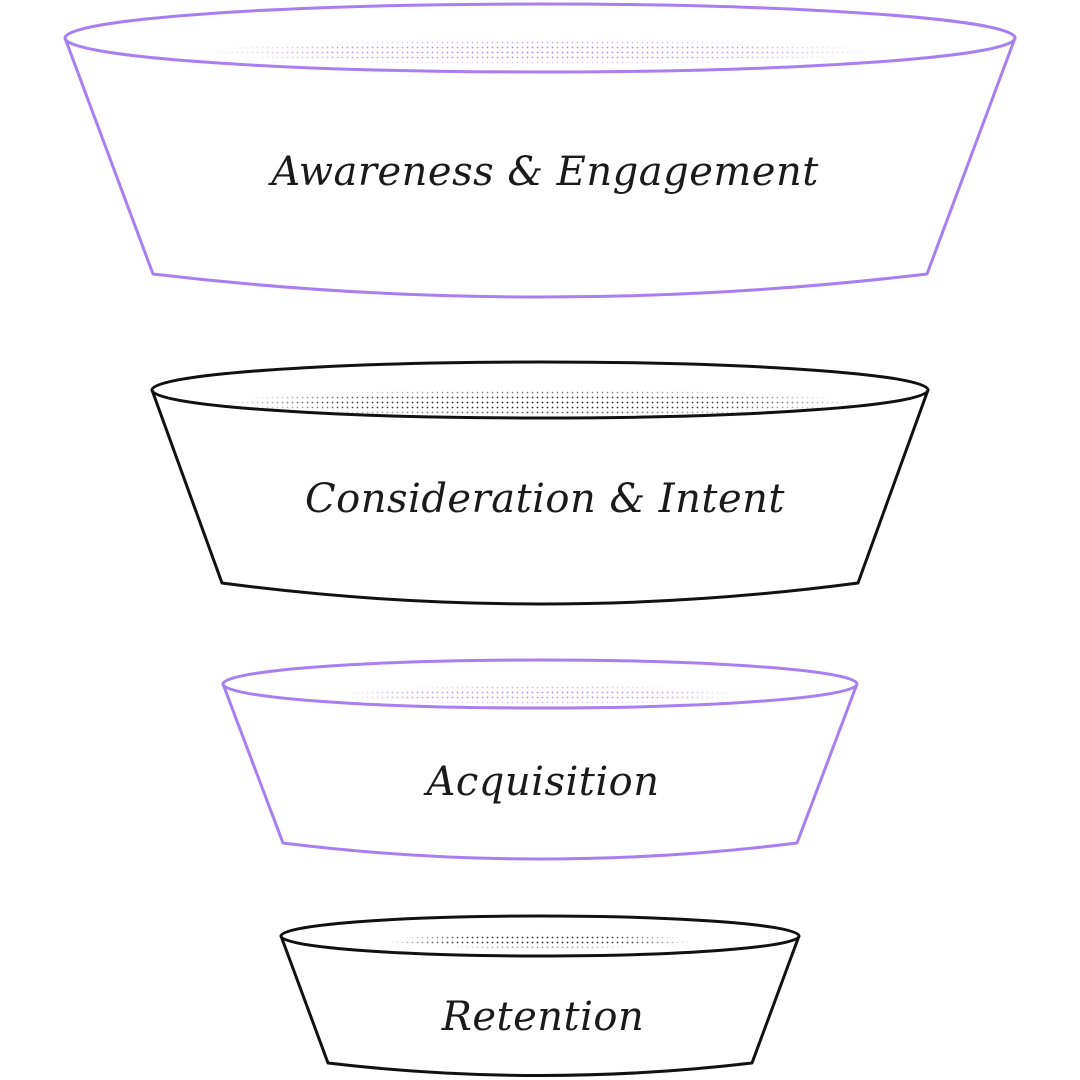 The width and height of the screenshot is (1080, 1080). I want to click on funnel-stage-acquisition: Acquisition, so click(540, 759).